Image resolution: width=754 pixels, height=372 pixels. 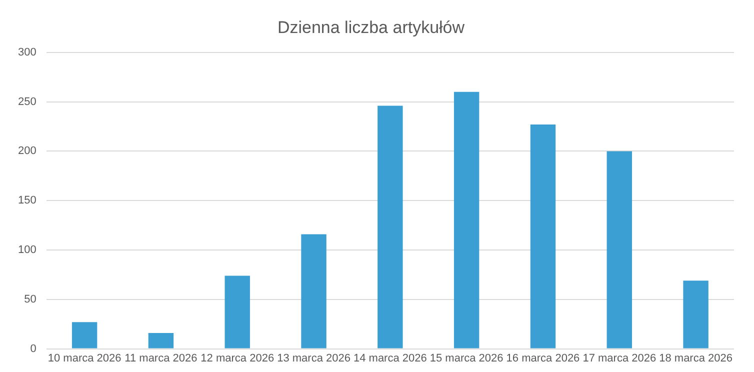 I want to click on chart-title: Dzienna liczba artykułów, so click(x=371, y=27).